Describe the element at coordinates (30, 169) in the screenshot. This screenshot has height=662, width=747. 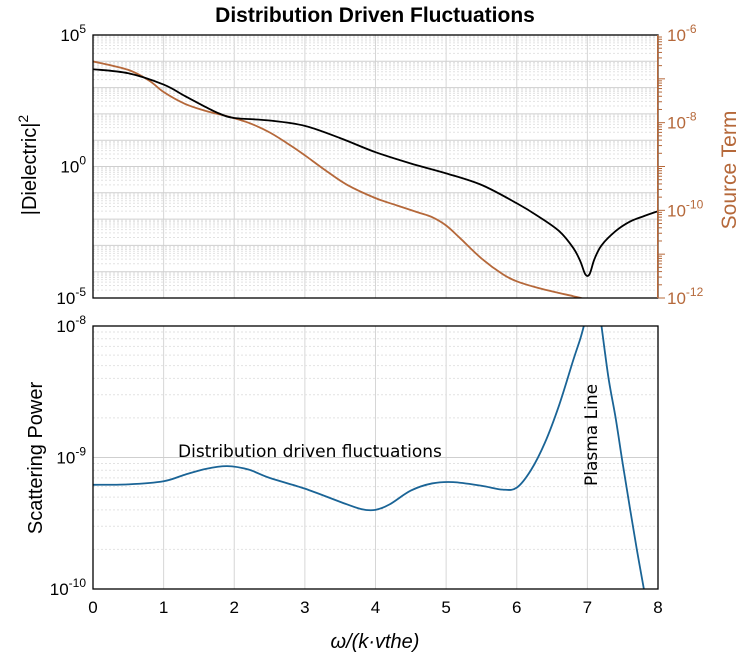
I see `top-y-label-base: |Dielectric|` at that location.